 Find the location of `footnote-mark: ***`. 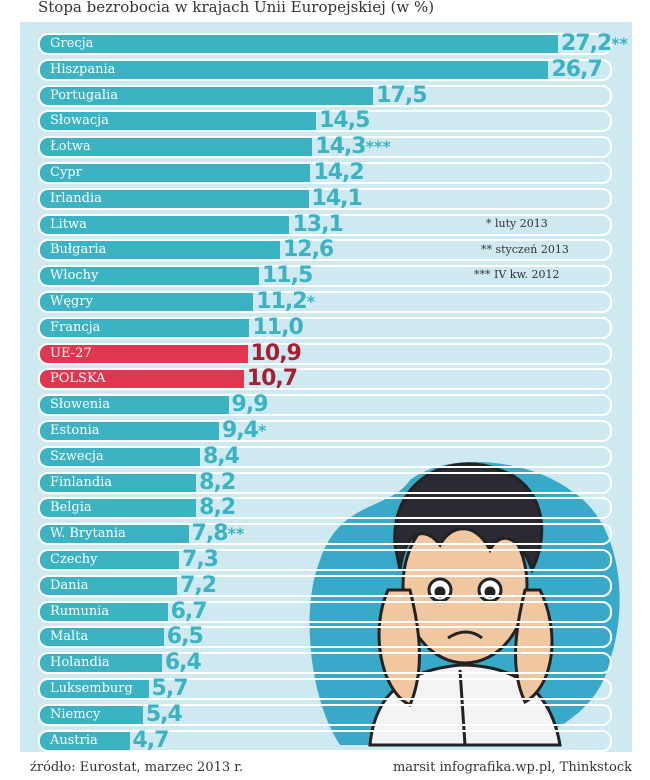

footnote-mark: *** is located at coordinates (378, 147).